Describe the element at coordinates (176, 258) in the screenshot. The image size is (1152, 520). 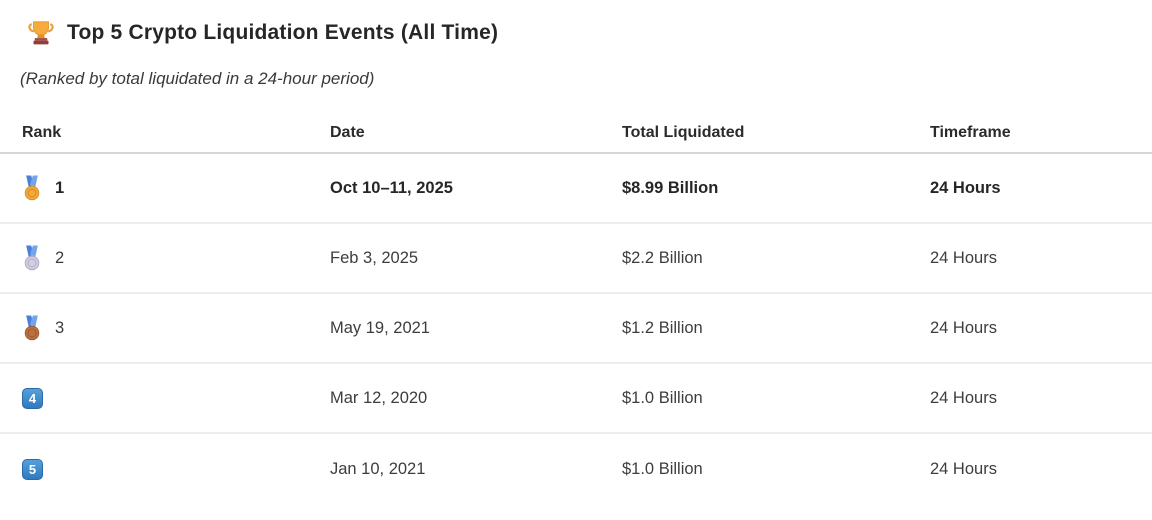
I see `rank-cell: 2` at that location.